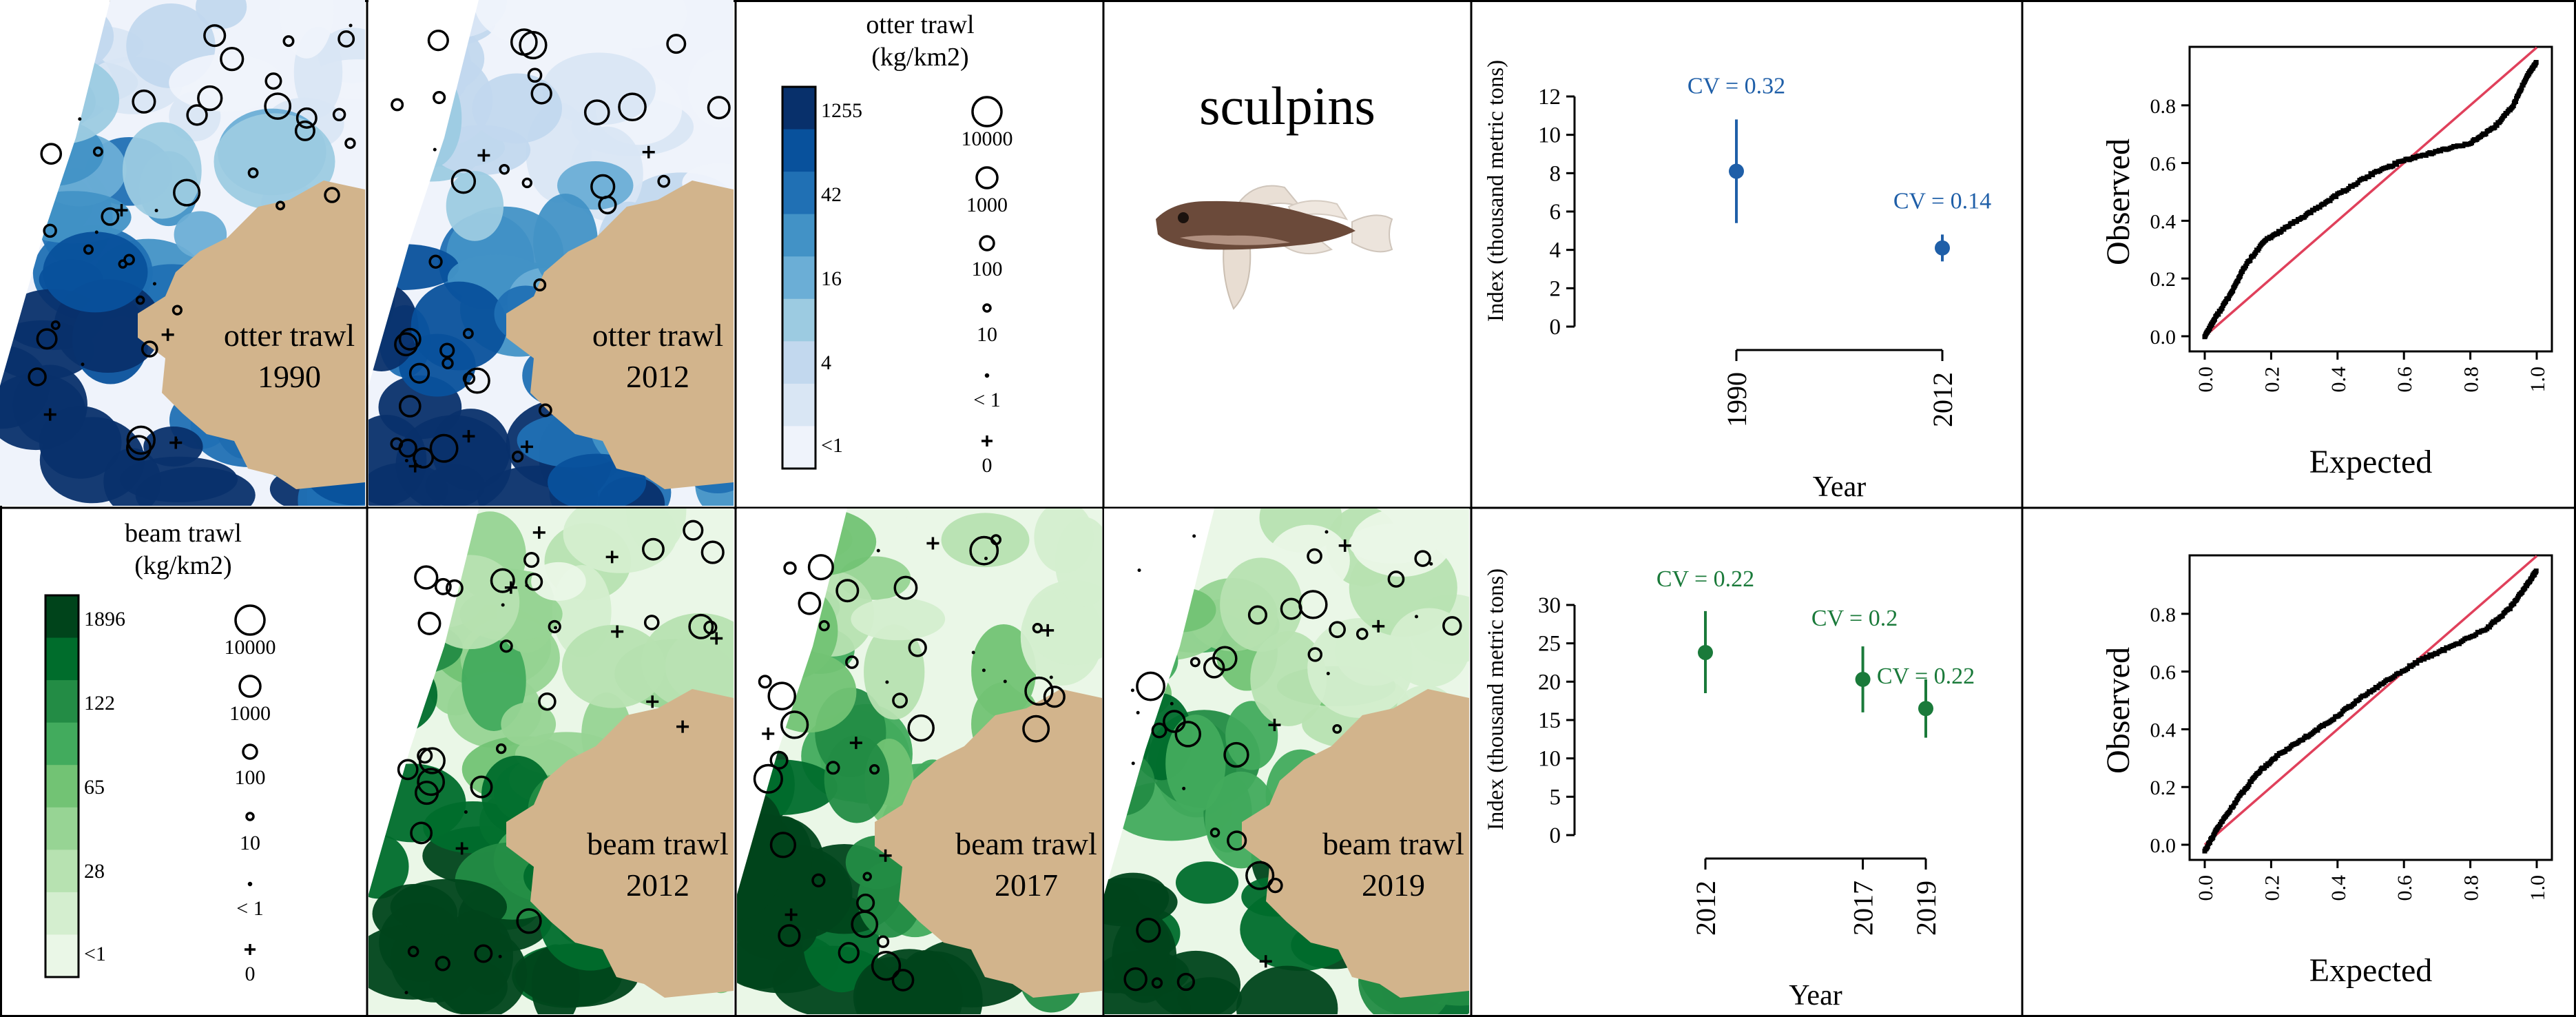 The width and height of the screenshot is (2576, 1017). What do you see at coordinates (2338, 888) in the screenshot?
I see `x-tick-label: 0.4` at bounding box center [2338, 888].